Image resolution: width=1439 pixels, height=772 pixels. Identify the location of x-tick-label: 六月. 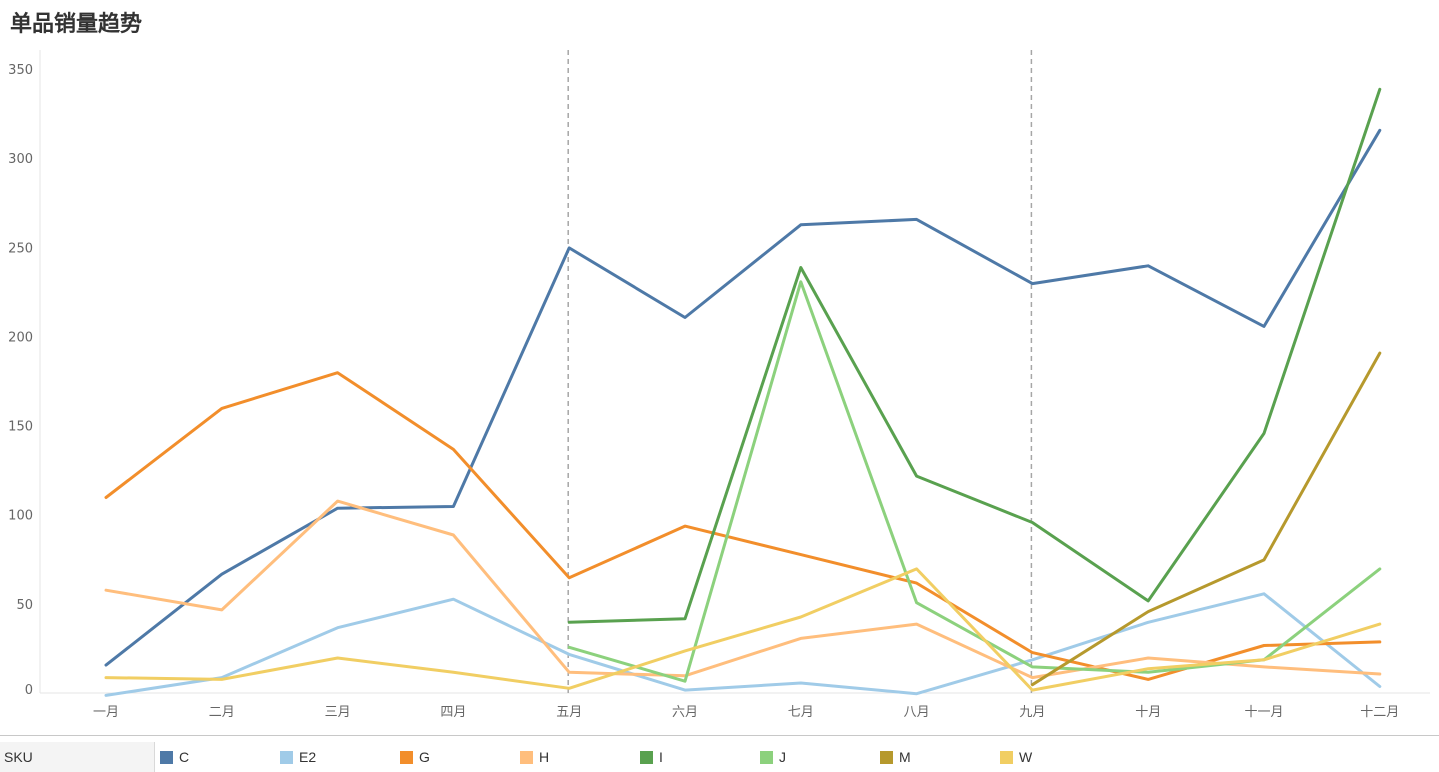
(685, 712).